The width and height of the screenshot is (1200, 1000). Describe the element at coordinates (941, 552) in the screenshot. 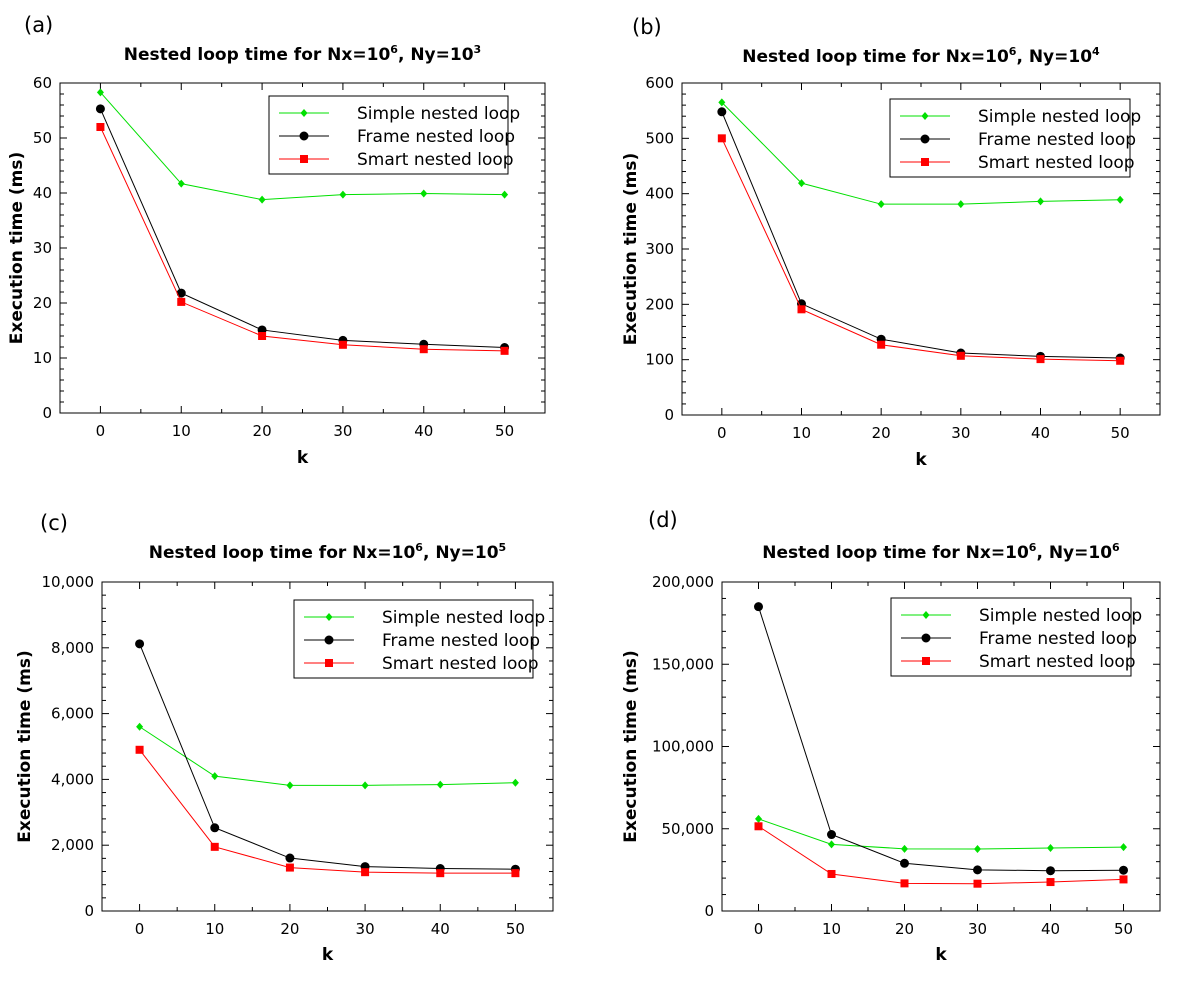

I see `chart-title: Nested loop time for Nx=106, Ny=106` at that location.